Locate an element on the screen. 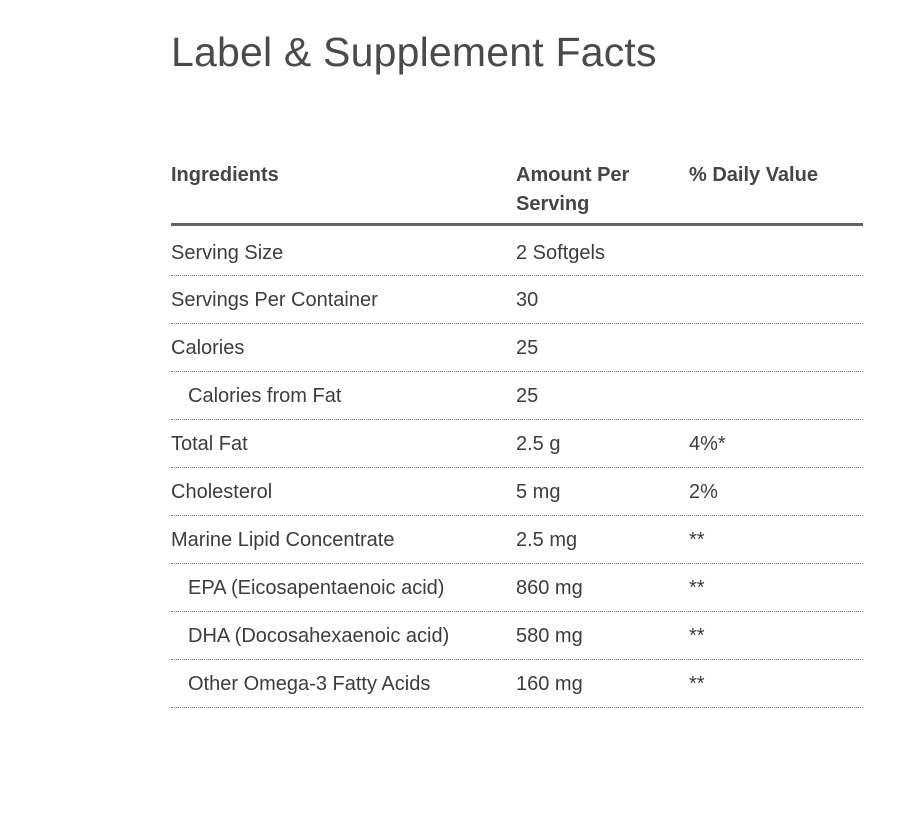 Image resolution: width=900 pixels, height=813 pixels. header-ingredients: Ingredients is located at coordinates (225, 175).